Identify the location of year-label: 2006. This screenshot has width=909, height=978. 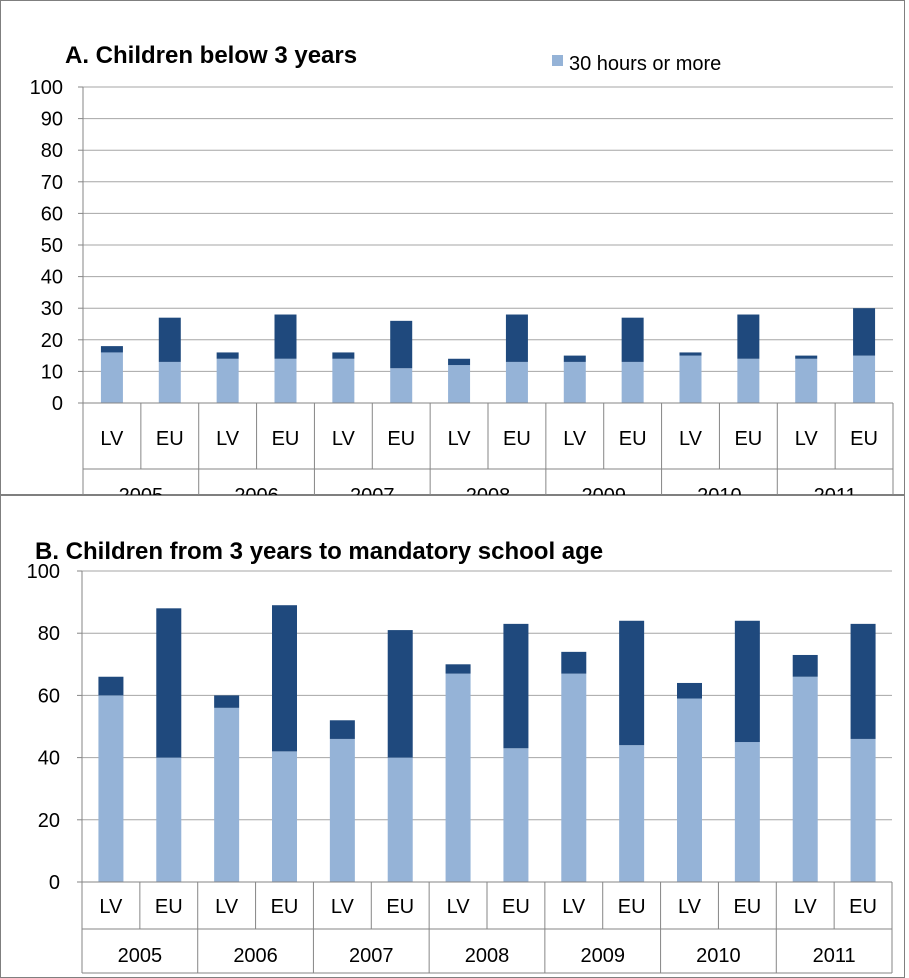
(255, 956).